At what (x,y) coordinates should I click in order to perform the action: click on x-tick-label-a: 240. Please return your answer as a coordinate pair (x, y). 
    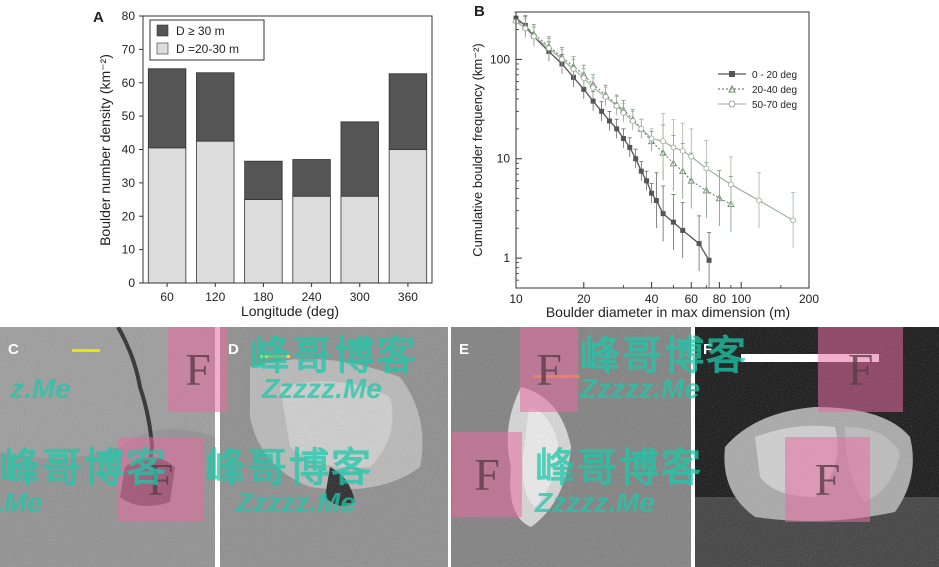
    Looking at the image, I should click on (312, 297).